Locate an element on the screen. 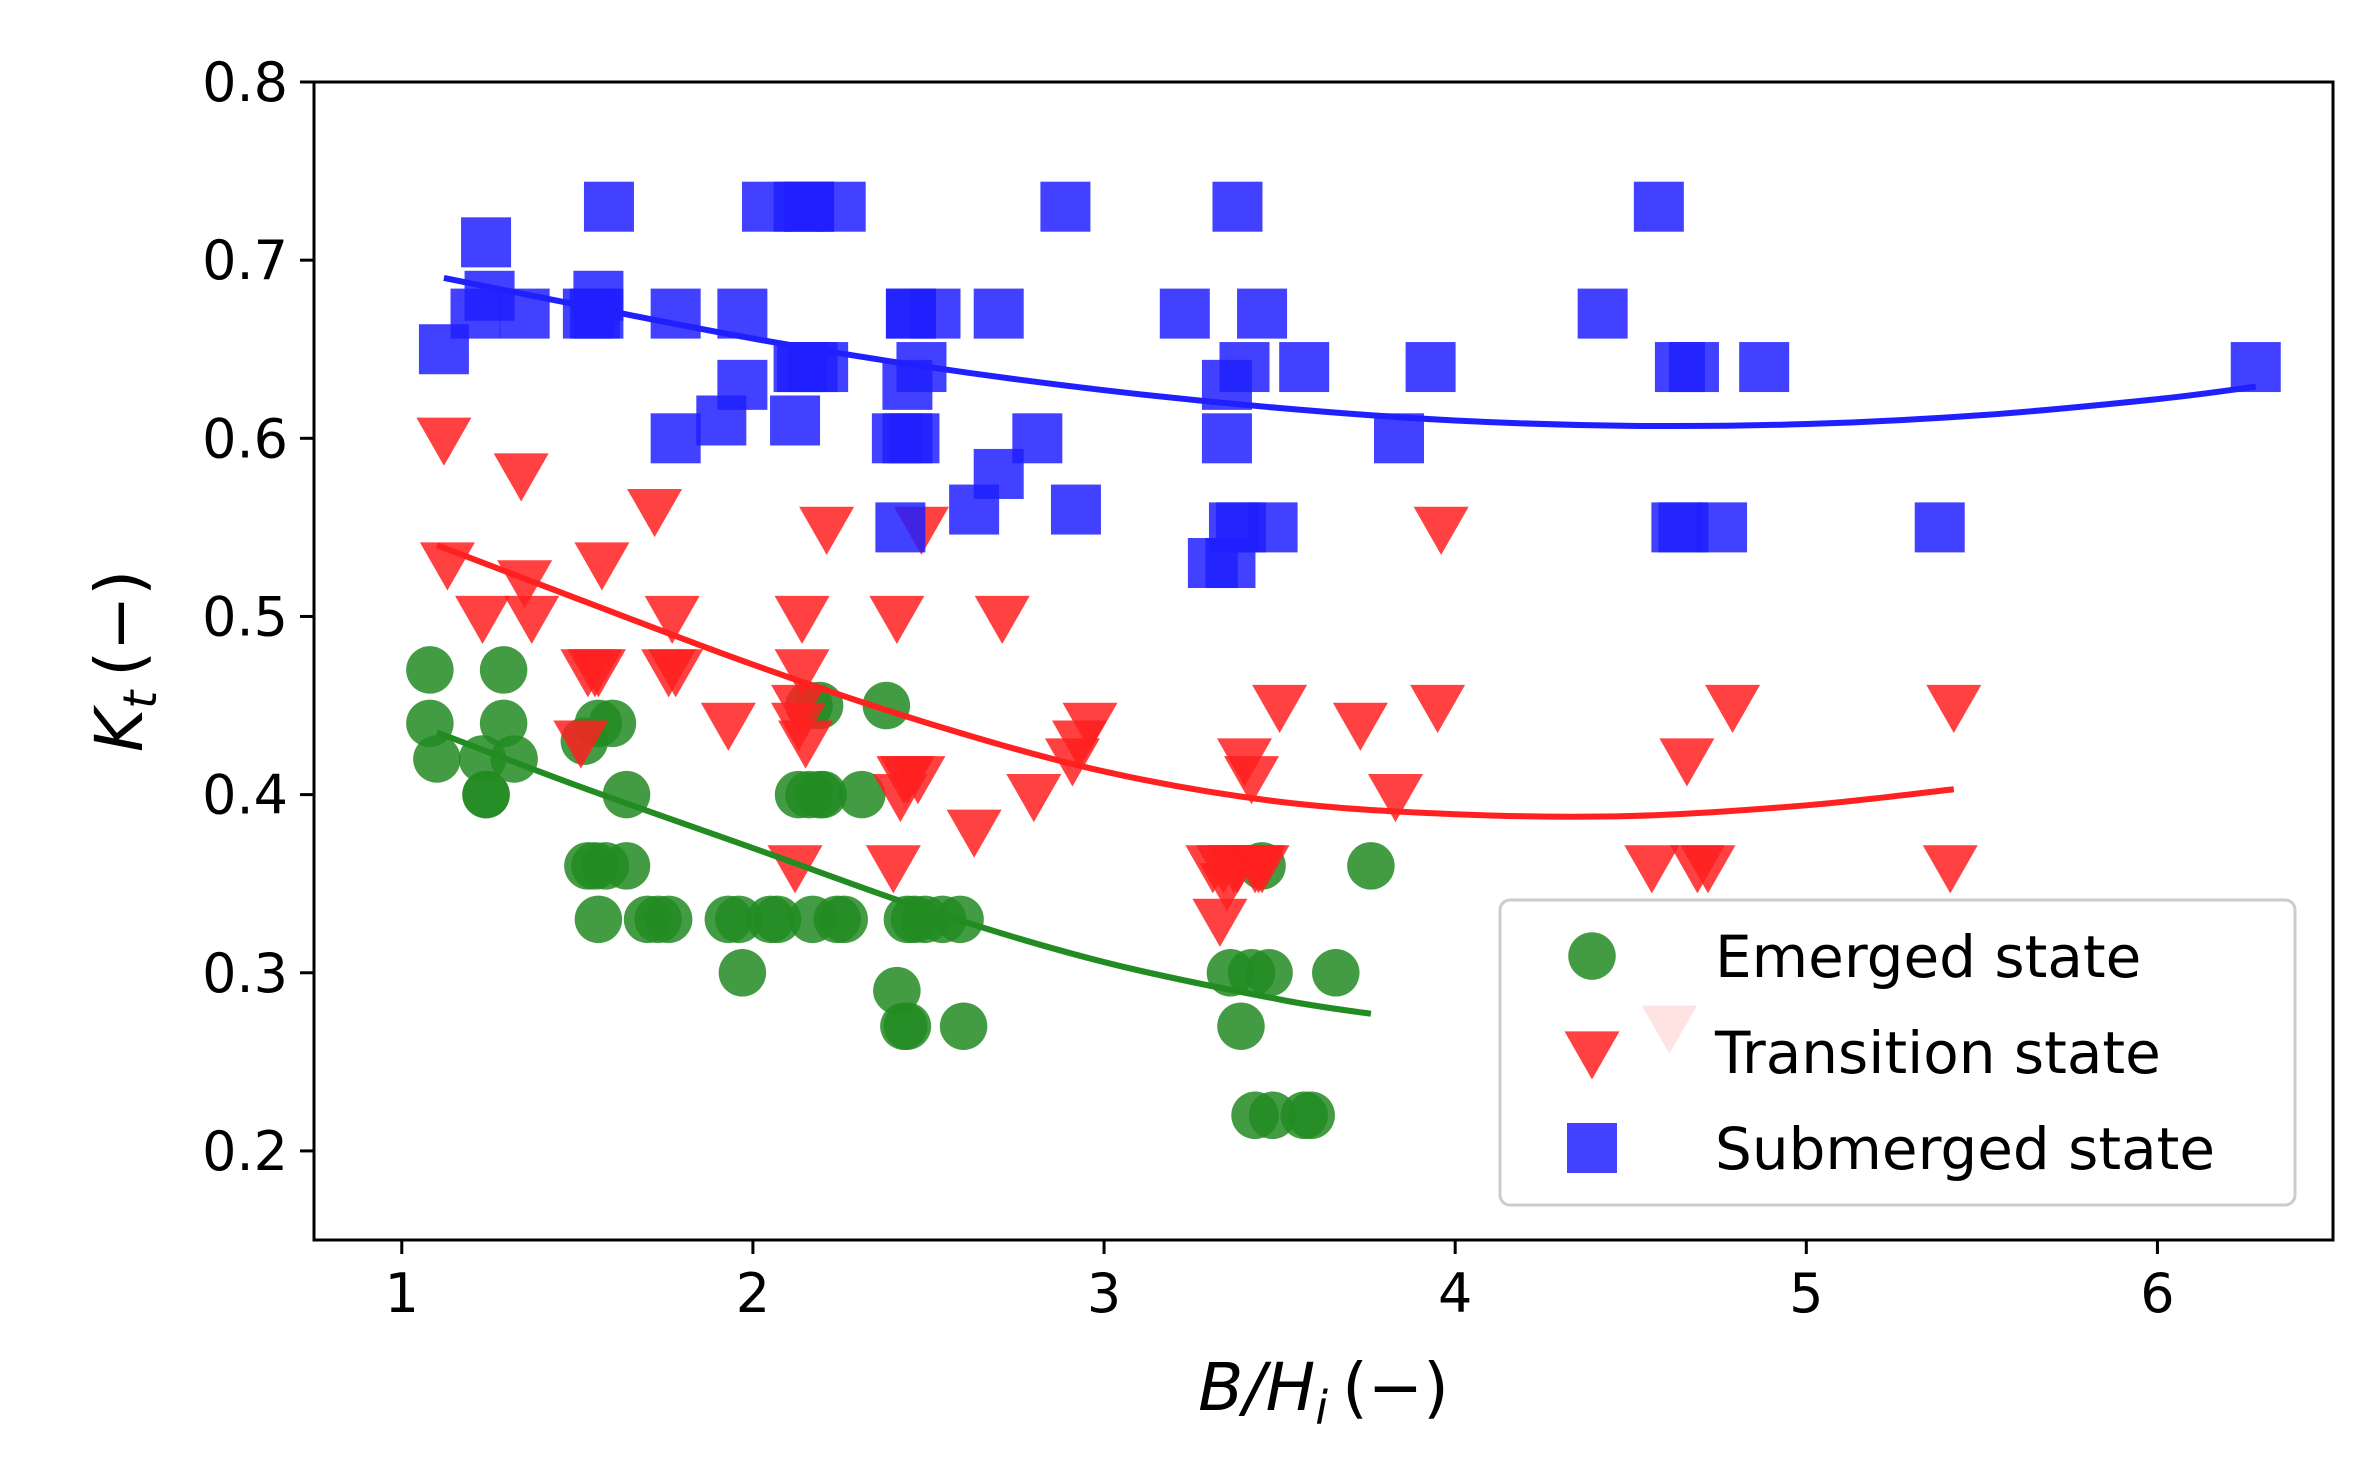  legend-marker-triangle-down is located at coordinates (1592, 1055).